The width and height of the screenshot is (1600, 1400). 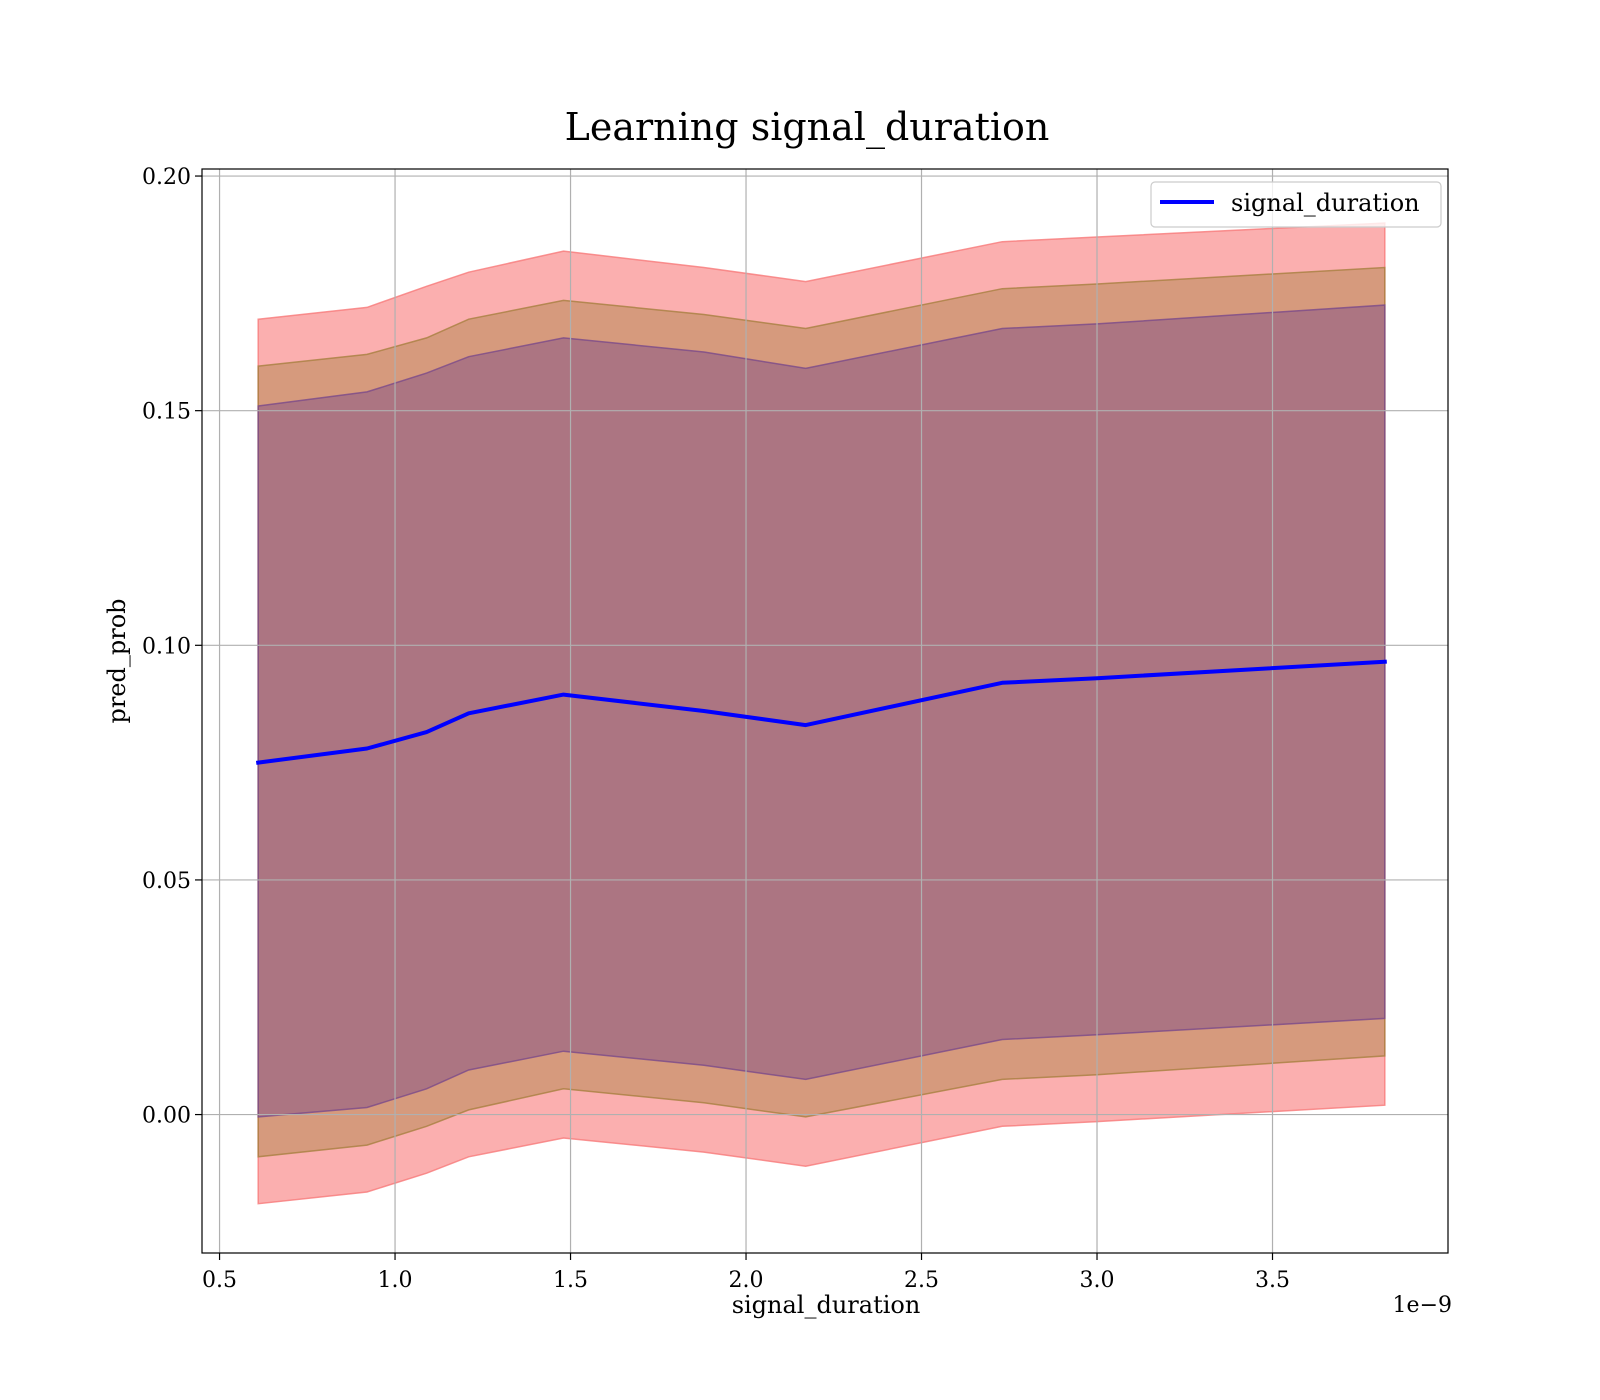 I want to click on y-axis-label: pred_prob, so click(x=117, y=660).